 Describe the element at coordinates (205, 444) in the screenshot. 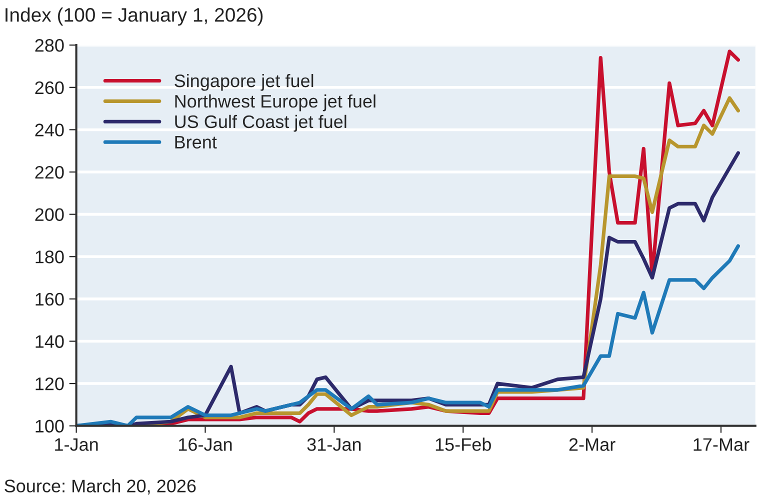

I see `x-tick-label: 16-Jan` at that location.